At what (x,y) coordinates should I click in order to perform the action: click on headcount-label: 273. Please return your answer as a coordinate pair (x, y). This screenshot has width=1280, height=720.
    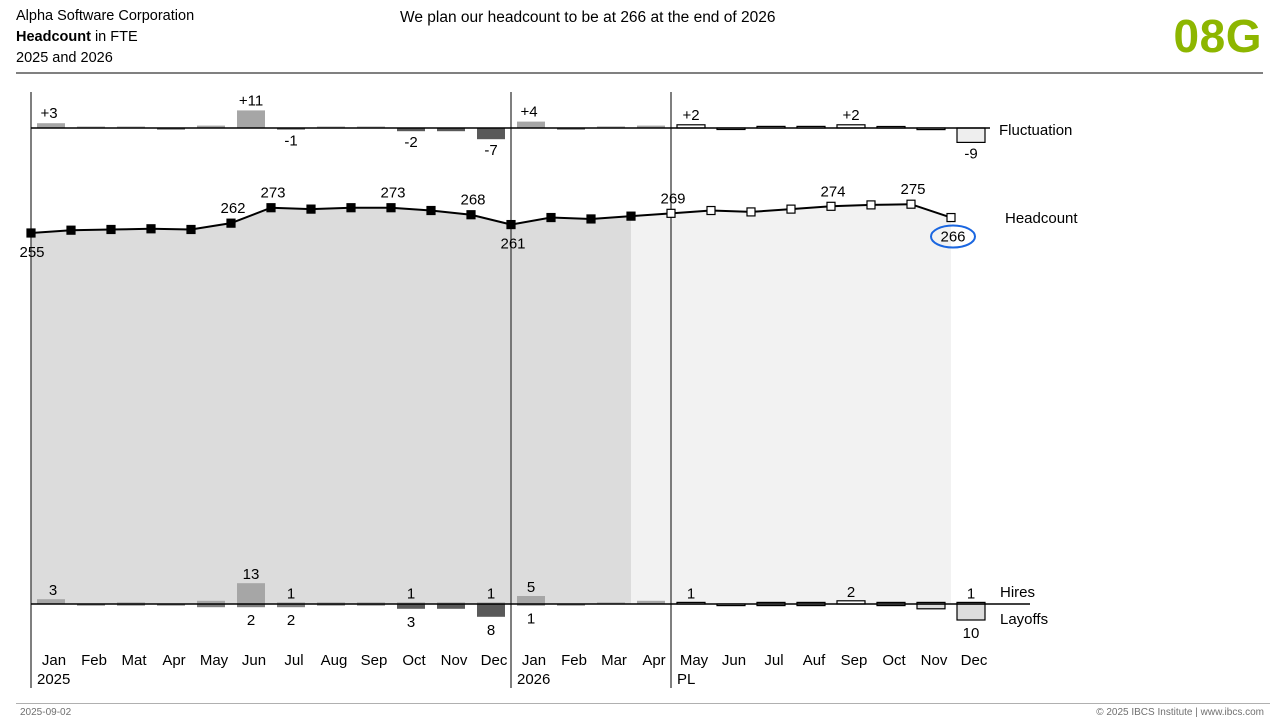
    Looking at the image, I should click on (392, 193).